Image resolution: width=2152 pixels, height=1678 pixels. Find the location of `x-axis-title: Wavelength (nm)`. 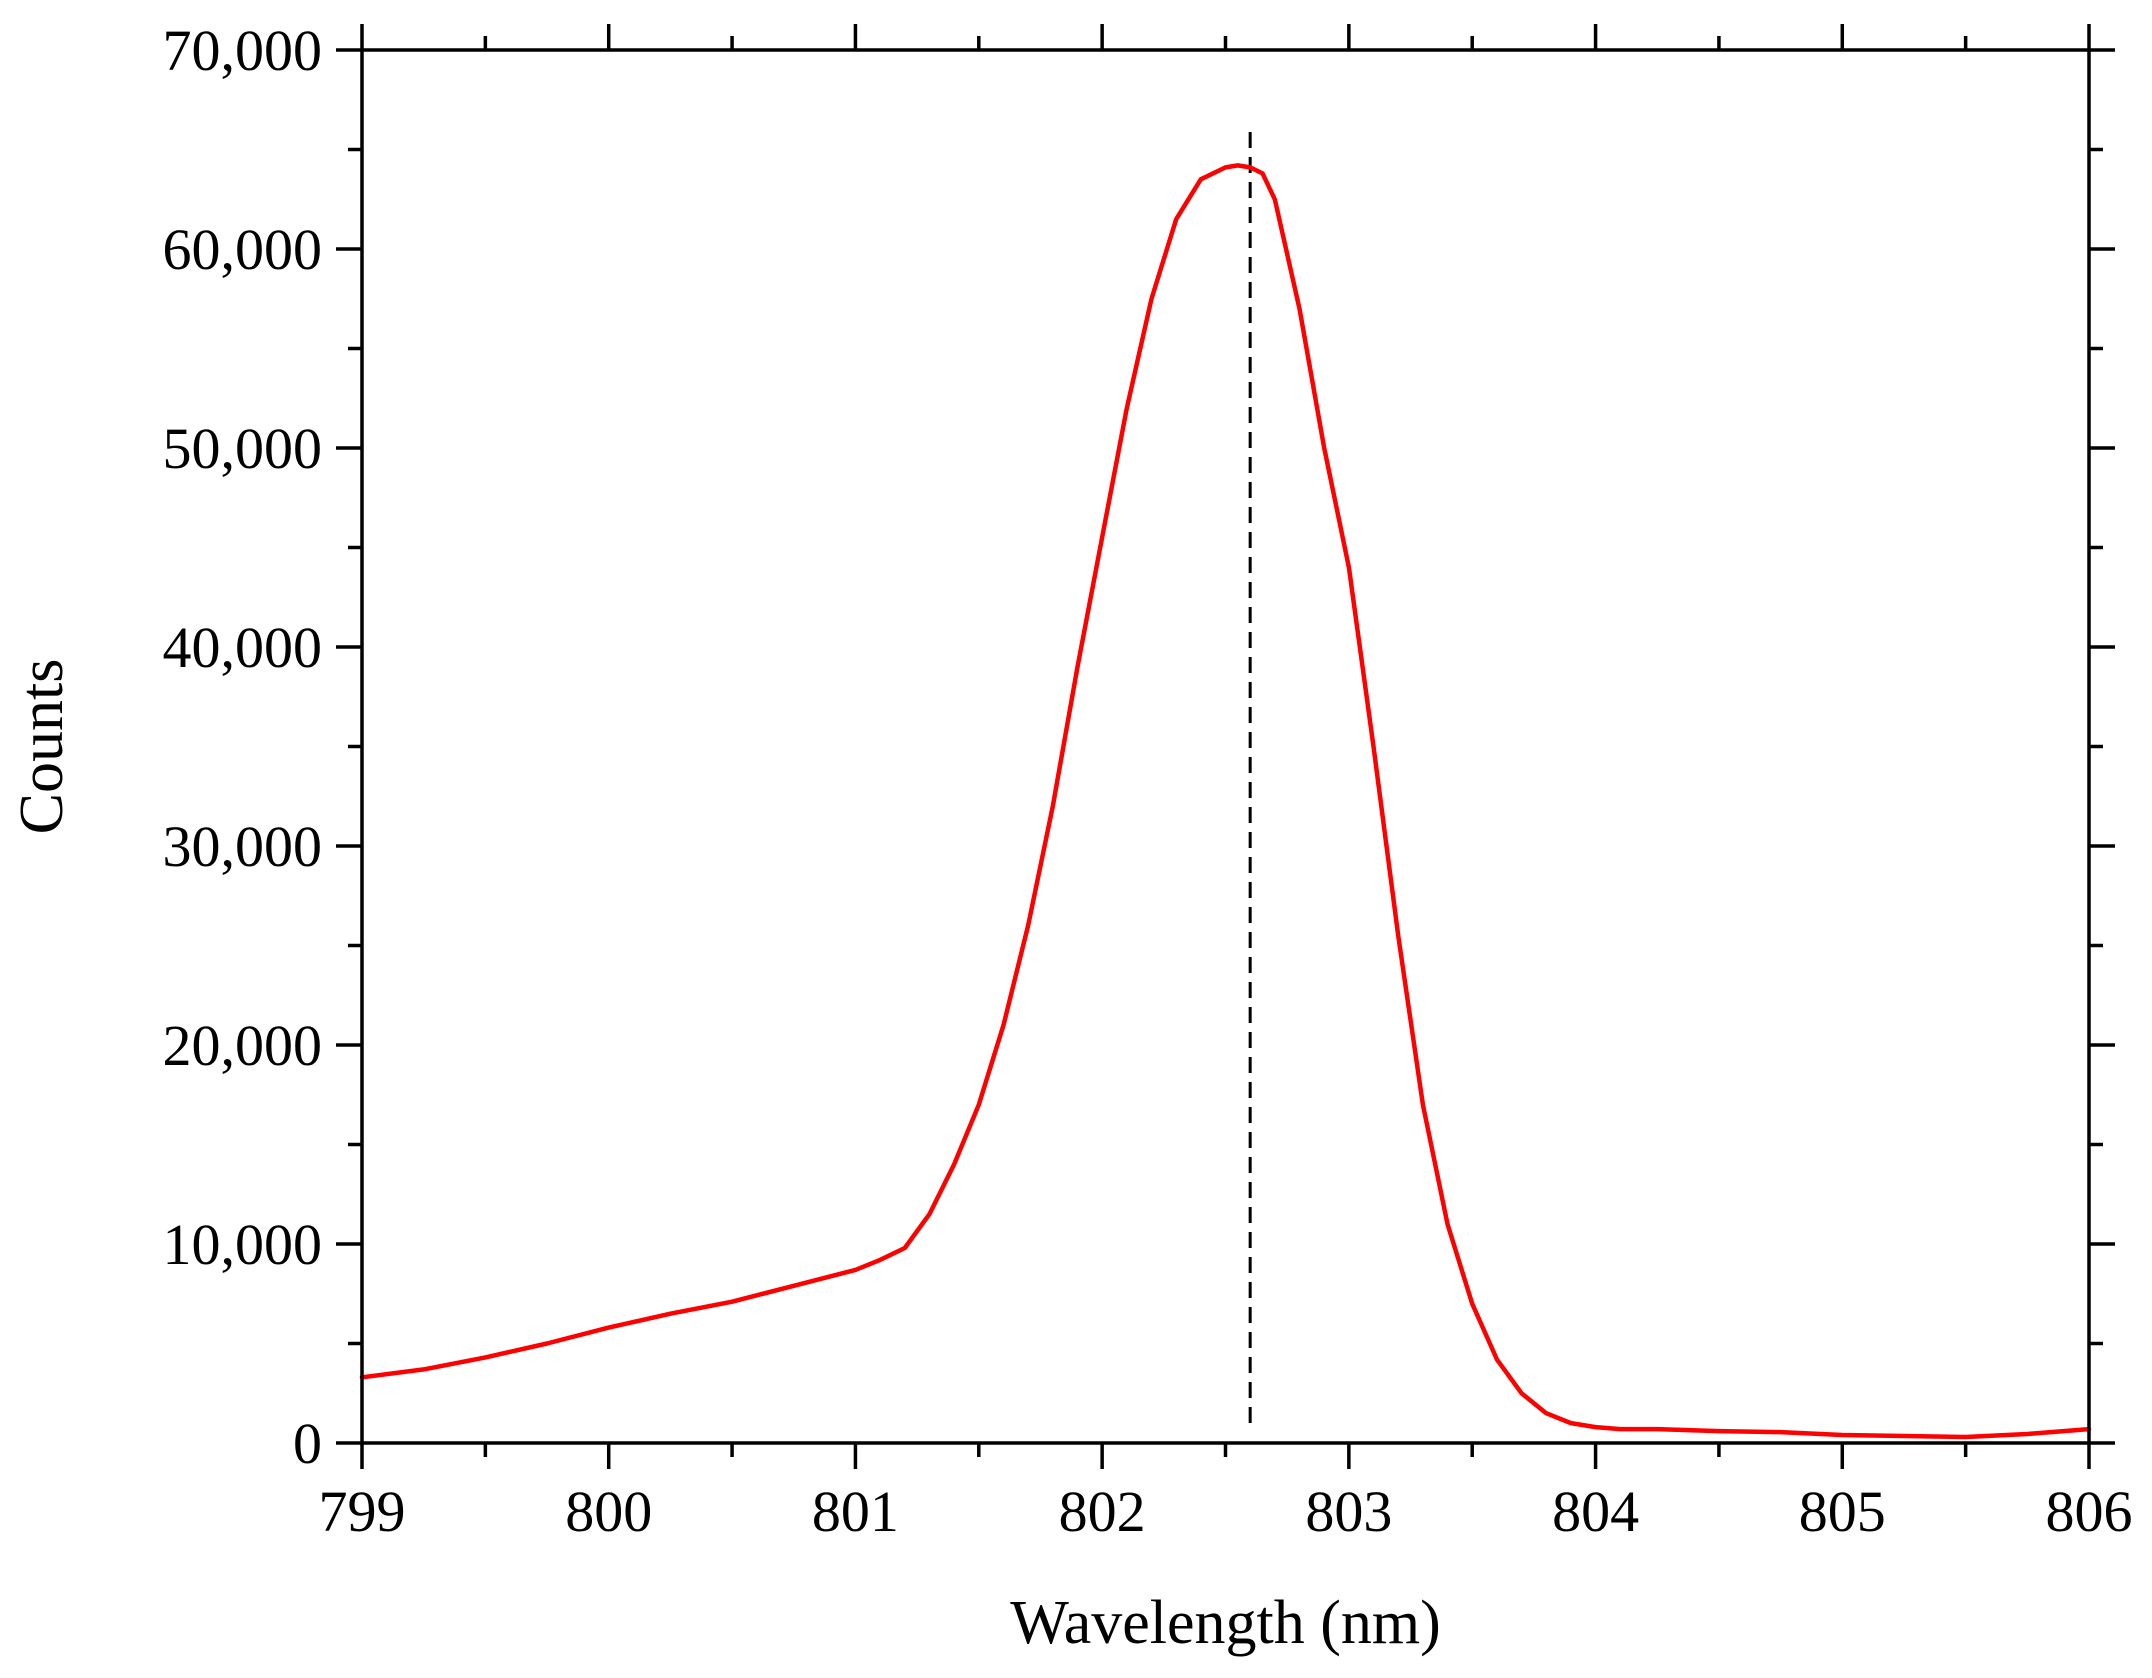

x-axis-title: Wavelength (nm) is located at coordinates (1225, 1623).